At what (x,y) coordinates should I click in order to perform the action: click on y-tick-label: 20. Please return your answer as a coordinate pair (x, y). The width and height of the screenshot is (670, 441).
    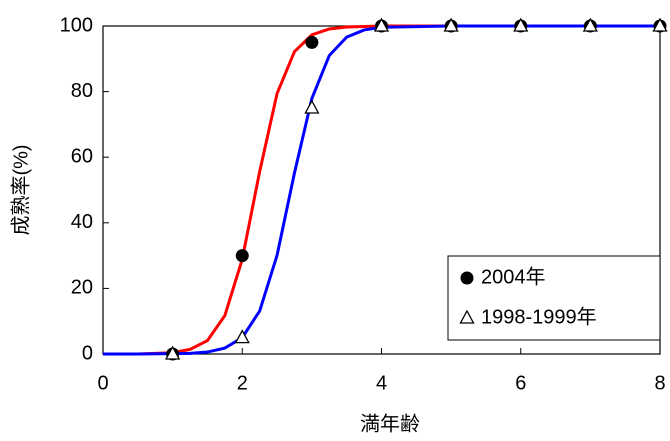
    Looking at the image, I should click on (82, 288).